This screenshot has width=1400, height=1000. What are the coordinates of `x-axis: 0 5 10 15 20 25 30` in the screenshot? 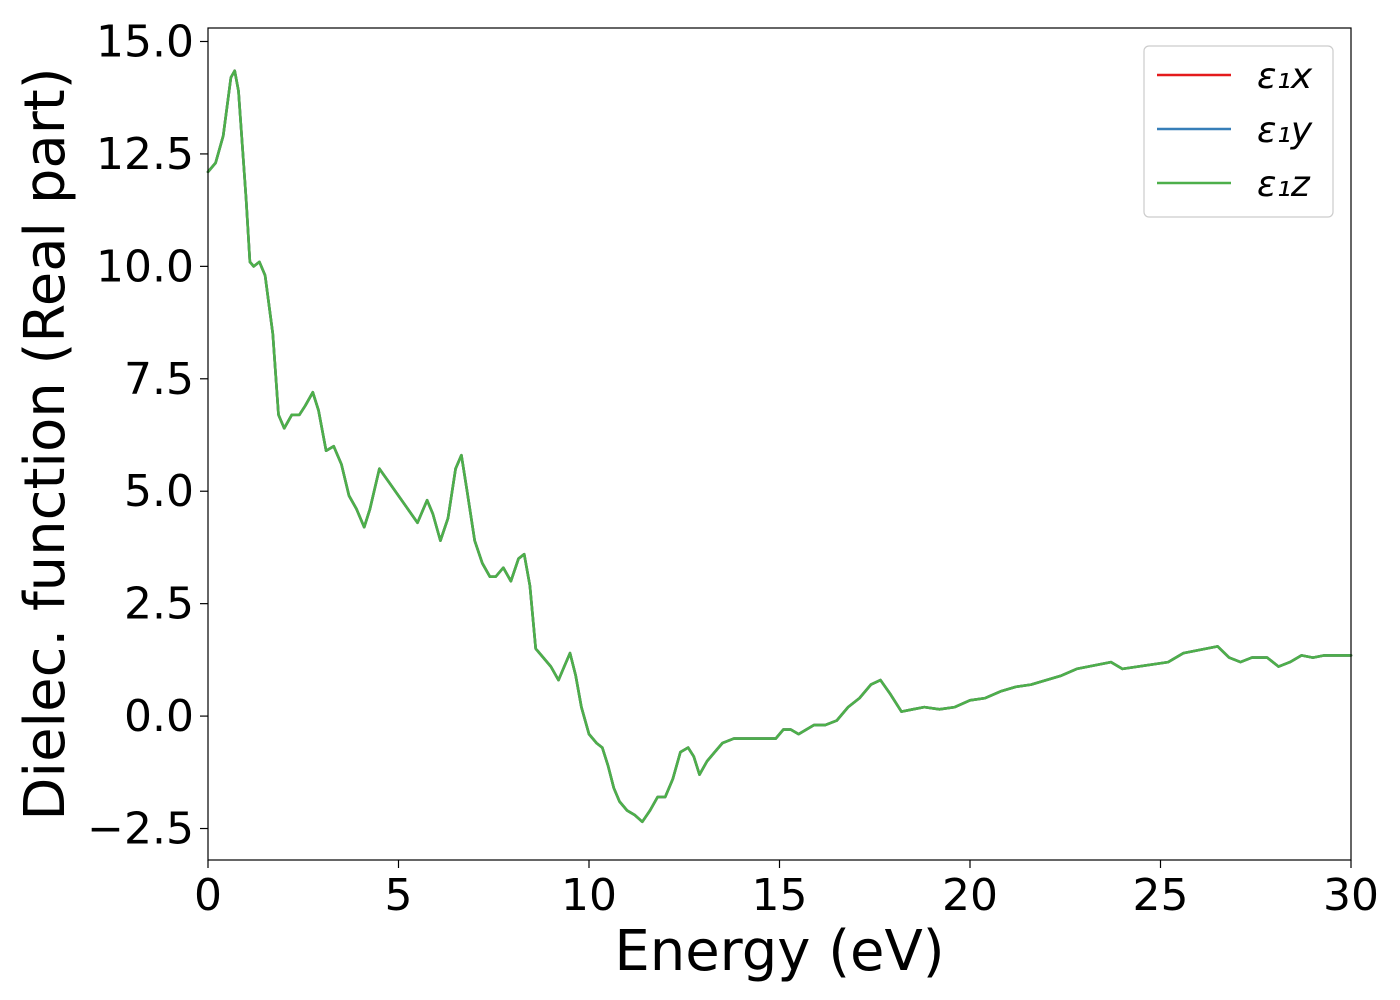 It's located at (786, 890).